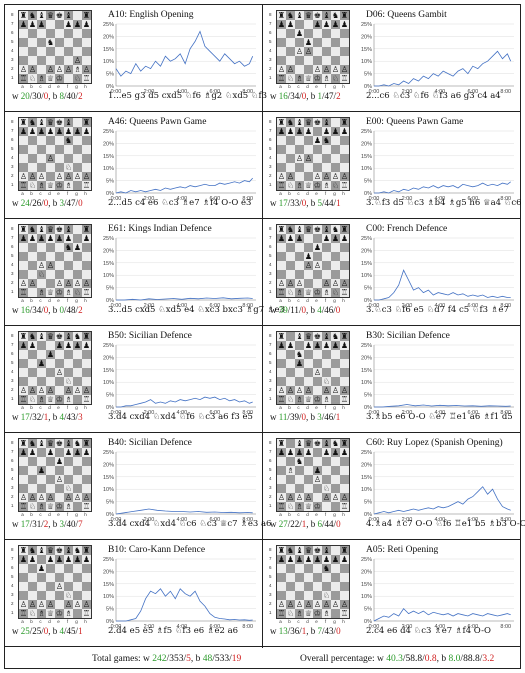 The width and height of the screenshot is (525, 673). What do you see at coordinates (68, 15) in the screenshot?
I see `chess-piece-icon: ♝` at bounding box center [68, 15].